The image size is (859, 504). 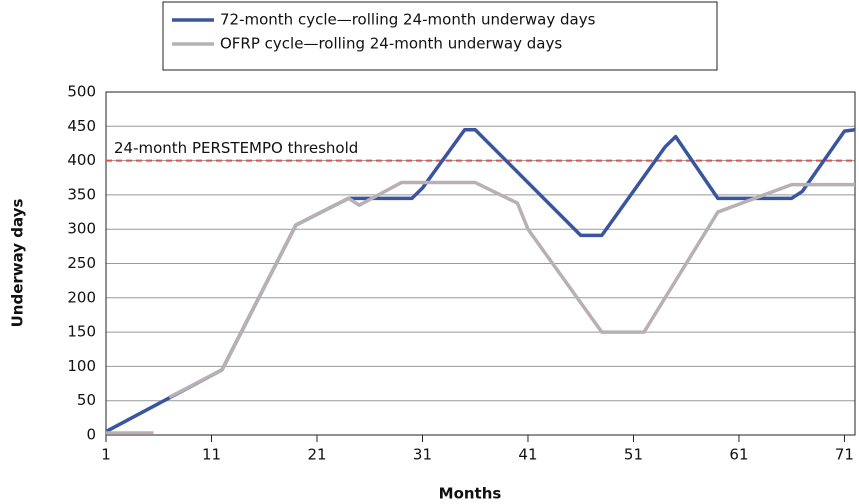 I want to click on y-tick-label: 350, so click(x=81, y=194).